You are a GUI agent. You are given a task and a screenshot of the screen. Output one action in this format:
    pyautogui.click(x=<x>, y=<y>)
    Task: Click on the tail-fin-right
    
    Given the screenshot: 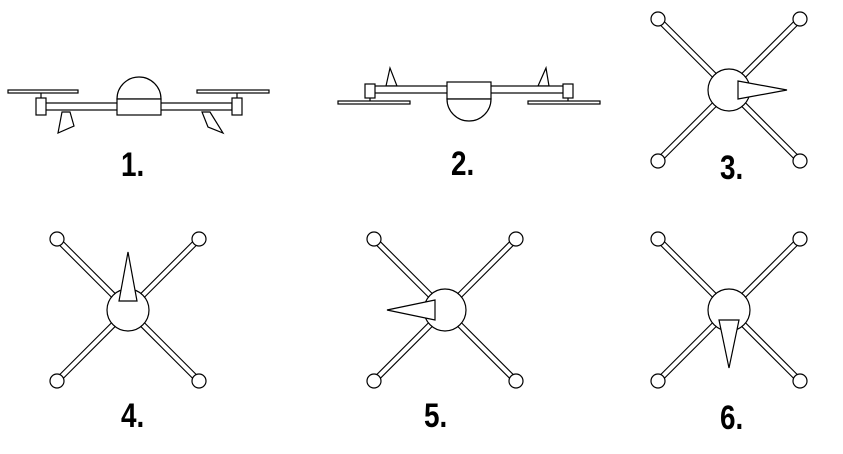 What is the action you would take?
    pyautogui.click(x=543, y=76)
    